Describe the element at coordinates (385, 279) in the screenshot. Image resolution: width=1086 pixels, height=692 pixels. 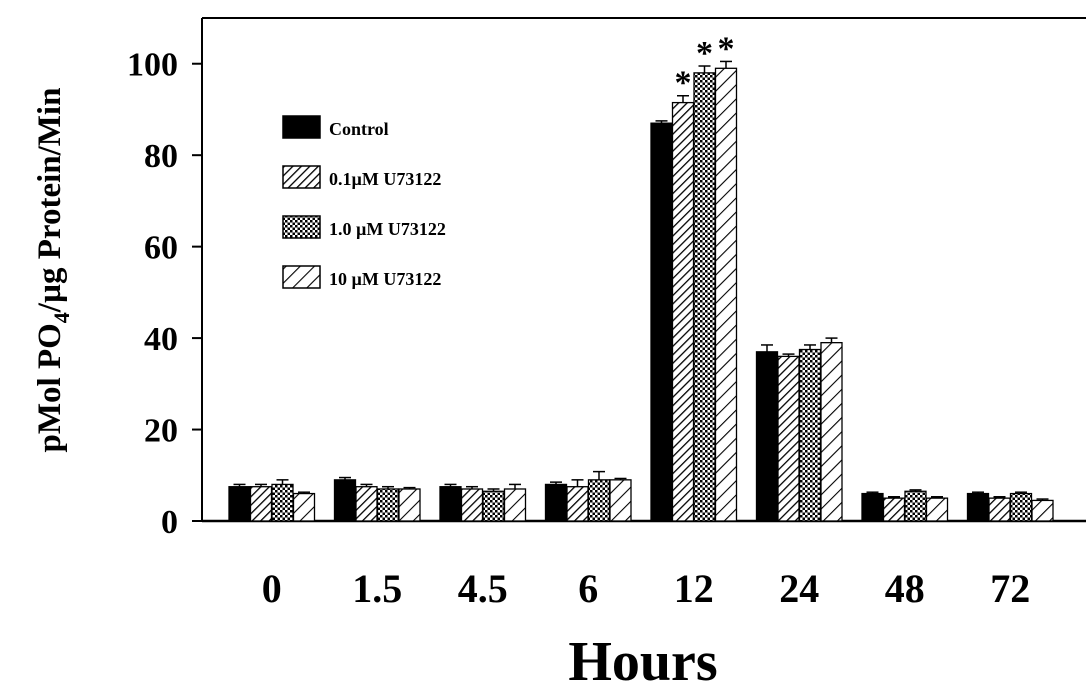
I see `legend-label: 10 µM U73122` at that location.